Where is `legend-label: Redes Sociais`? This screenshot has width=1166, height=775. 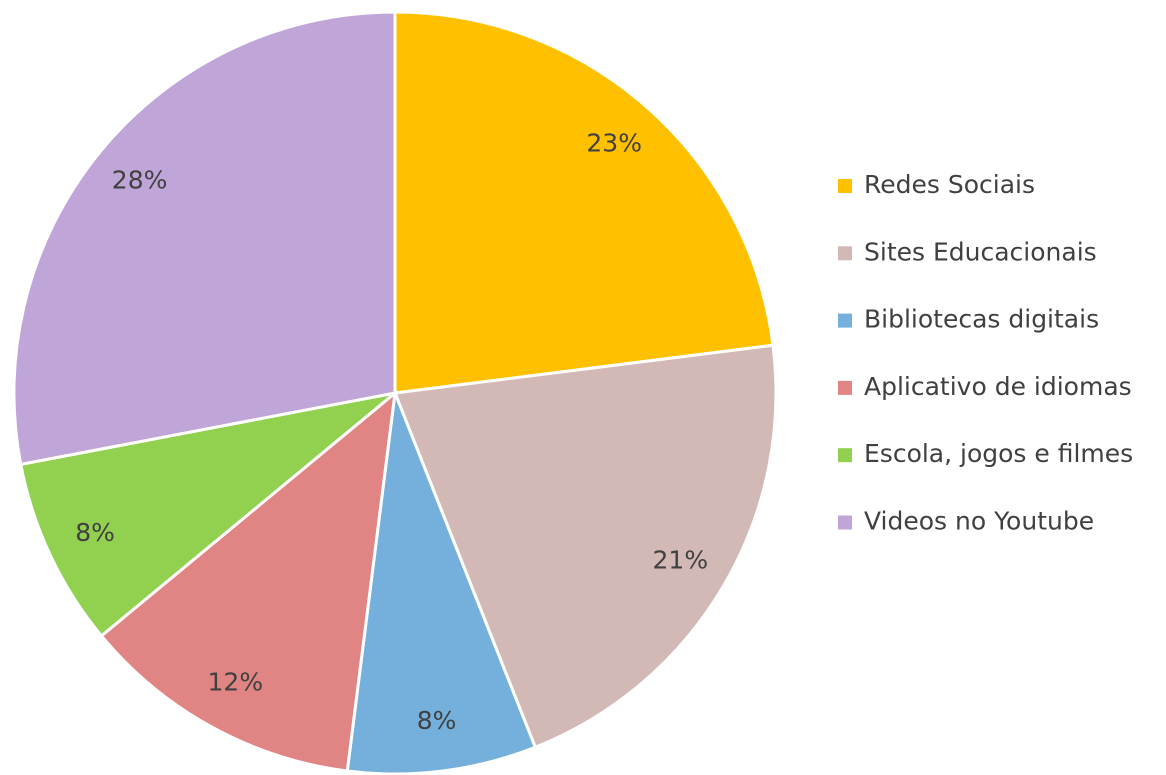
legend-label: Redes Sociais is located at coordinates (949, 184).